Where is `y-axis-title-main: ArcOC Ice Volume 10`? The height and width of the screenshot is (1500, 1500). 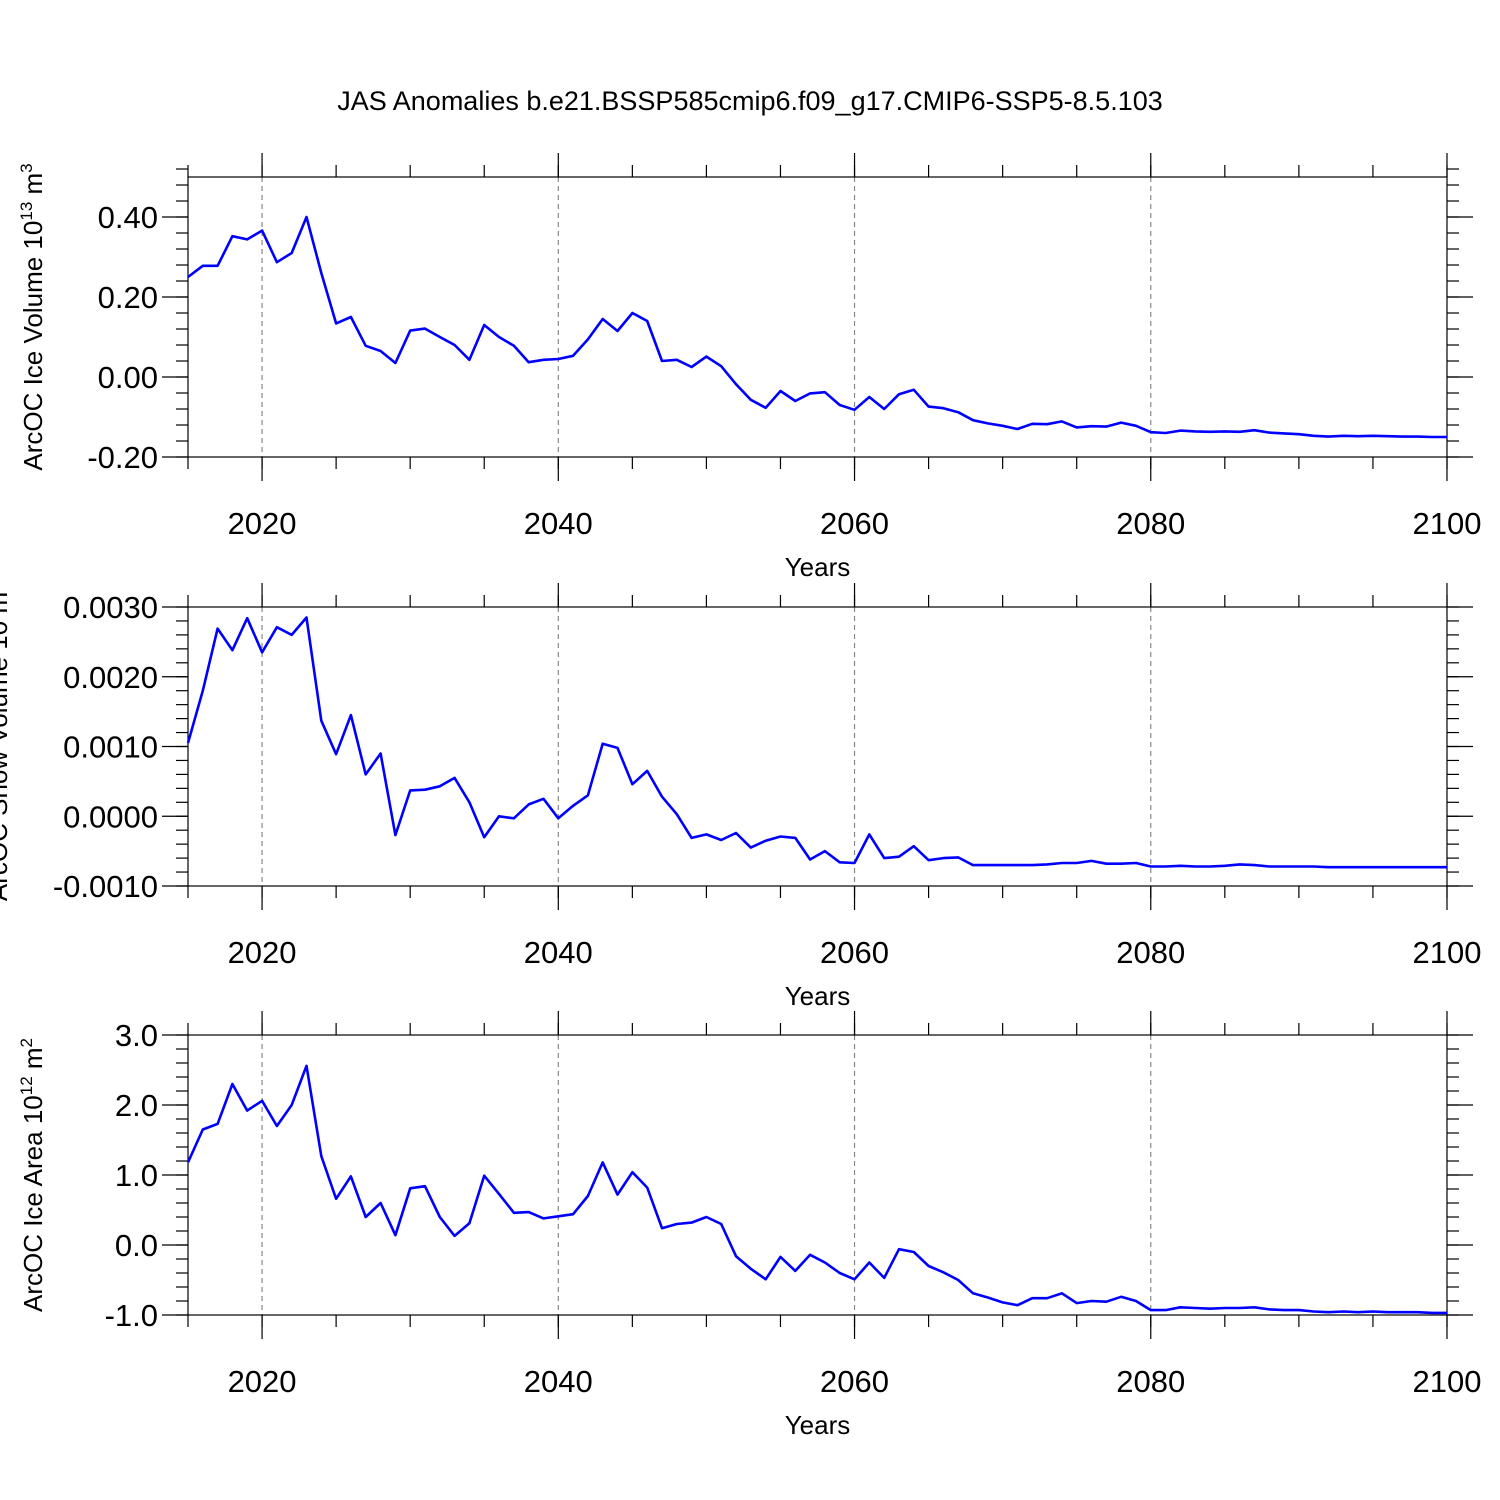
y-axis-title-main: ArcOC Ice Volume 10 is located at coordinates (33, 346).